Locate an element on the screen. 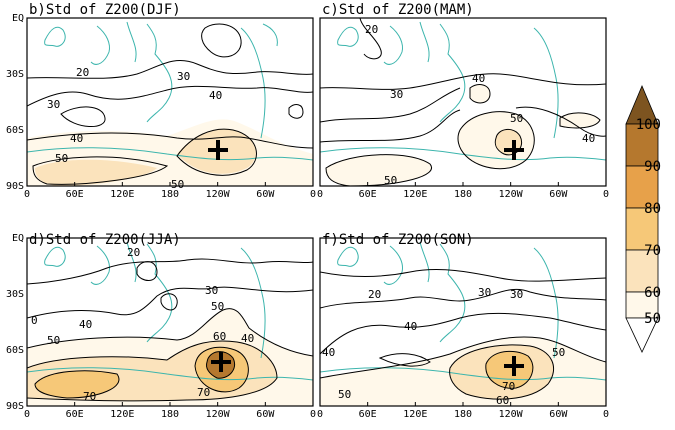  colorbar: 100 90 80 70 60 50 is located at coordinates (643, 218).